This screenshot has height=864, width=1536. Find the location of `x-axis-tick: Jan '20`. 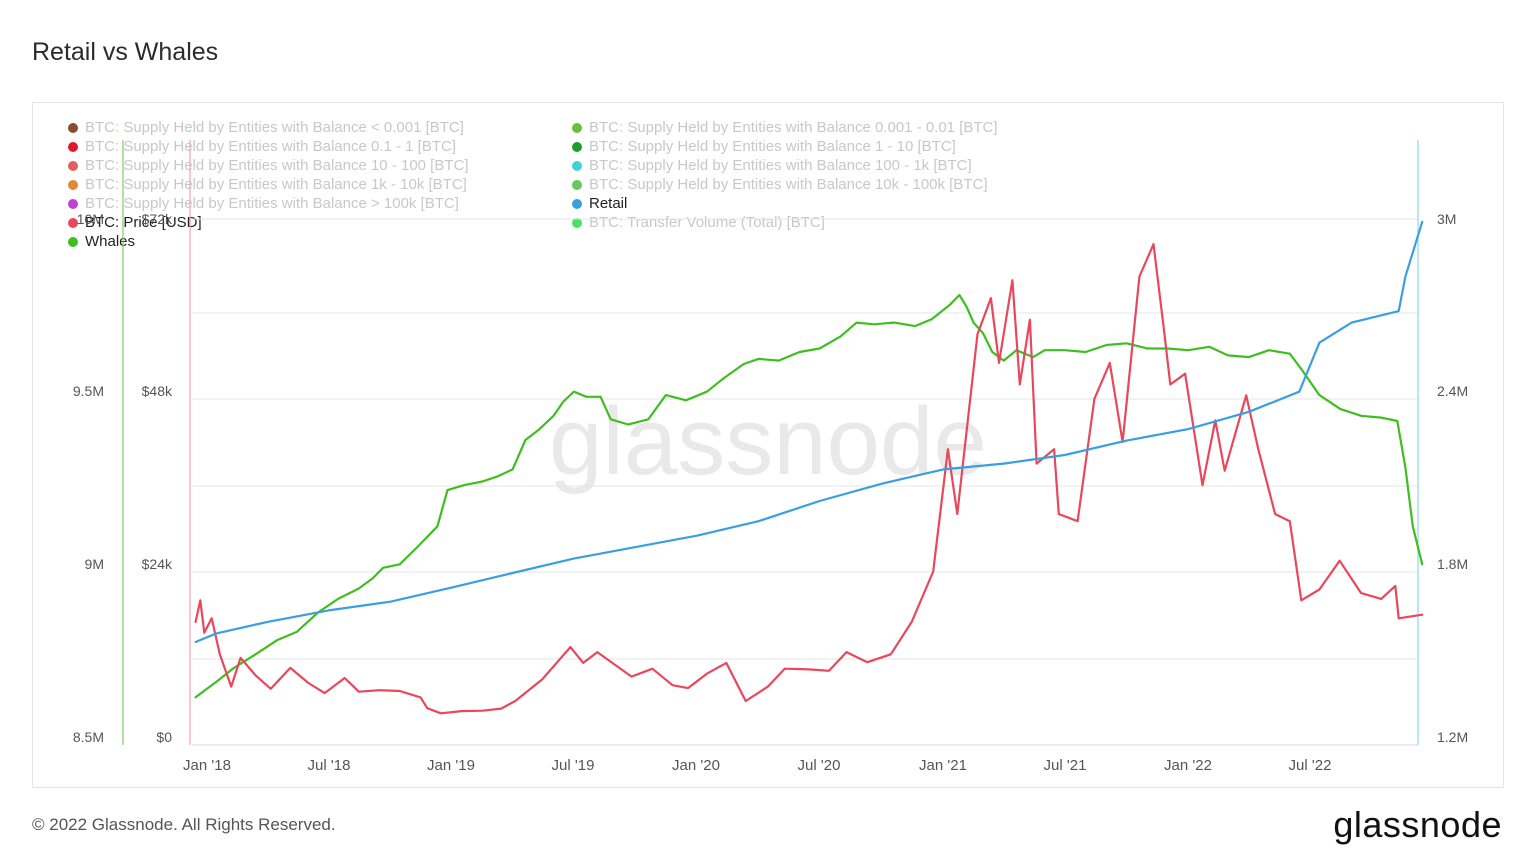

x-axis-tick: Jan '20 is located at coordinates (696, 765).